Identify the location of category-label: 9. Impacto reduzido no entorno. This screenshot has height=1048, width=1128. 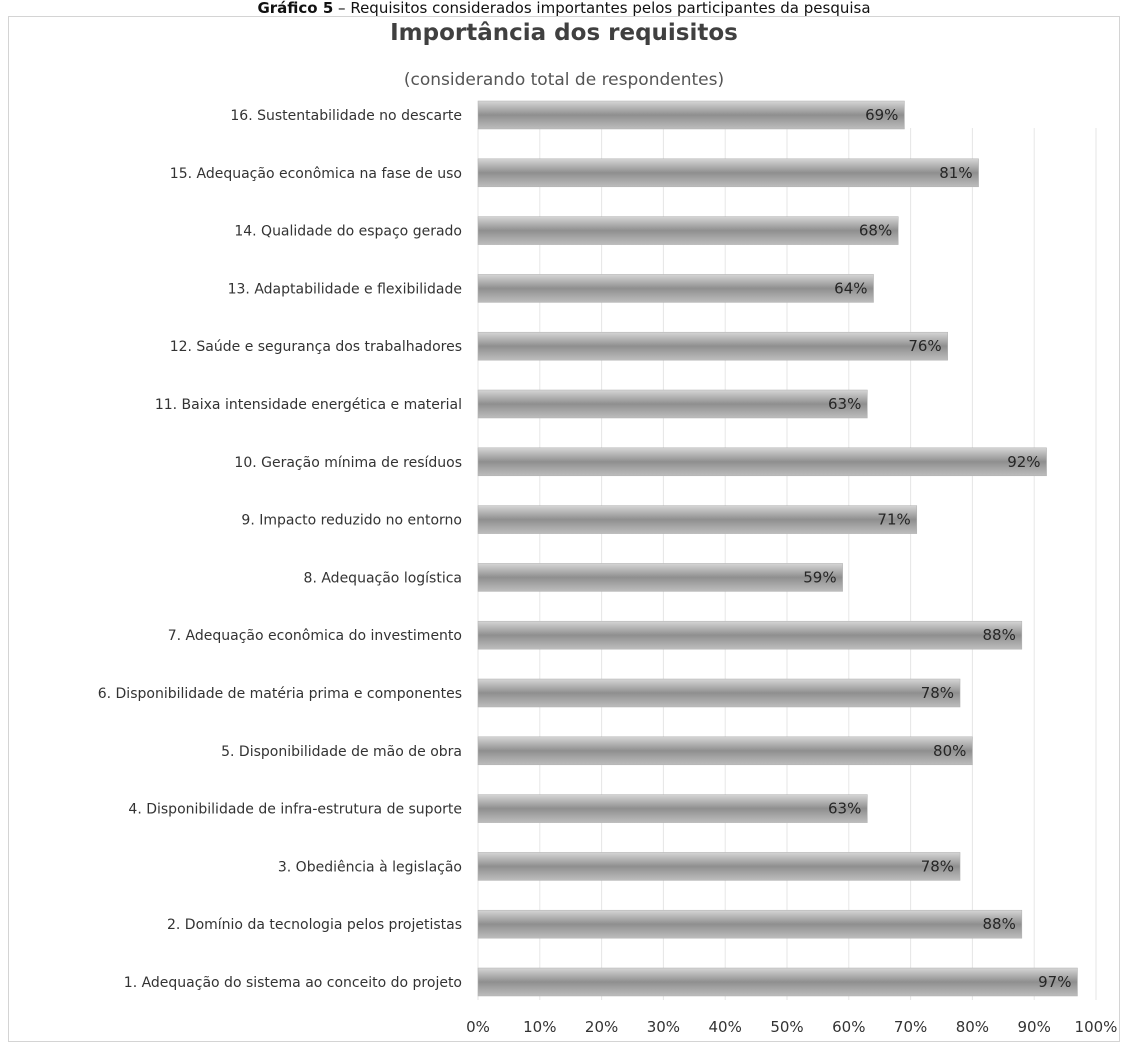
(351, 521).